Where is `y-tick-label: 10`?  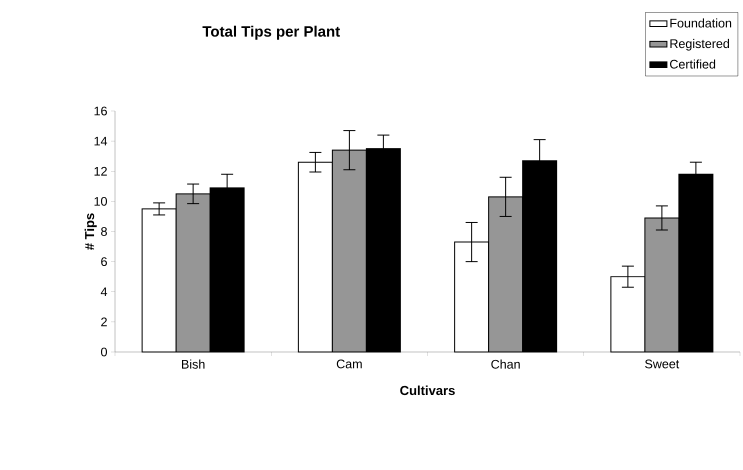
y-tick-label: 10 is located at coordinates (100, 201).